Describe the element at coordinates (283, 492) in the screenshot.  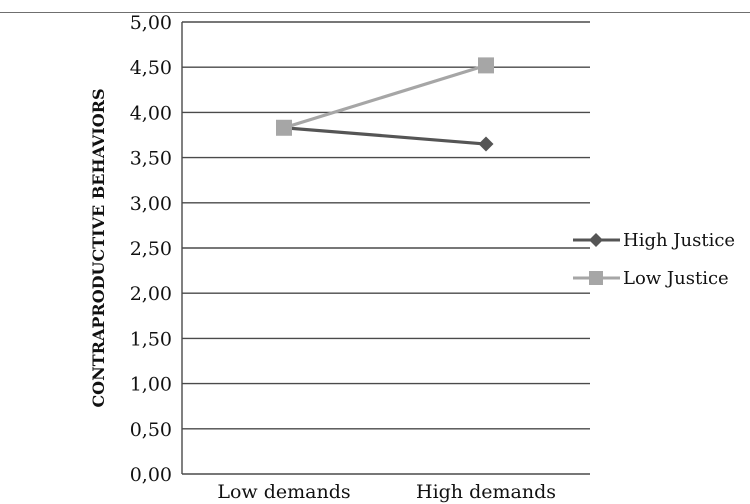
I see `x-tick-label: Low demands` at that location.